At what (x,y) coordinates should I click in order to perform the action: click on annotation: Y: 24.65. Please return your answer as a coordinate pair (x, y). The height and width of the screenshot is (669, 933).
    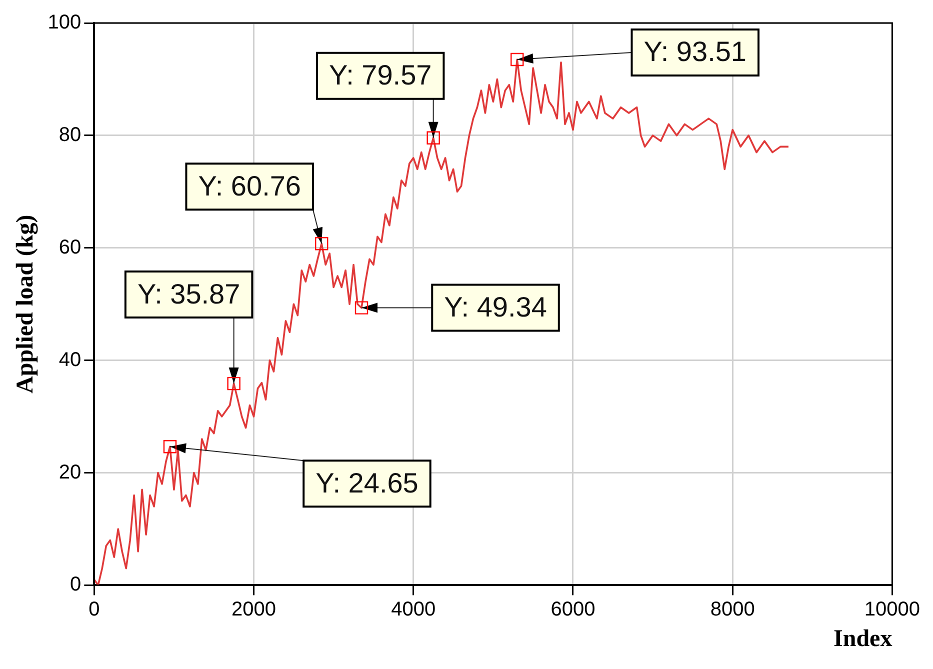
    Looking at the image, I should click on (367, 482).